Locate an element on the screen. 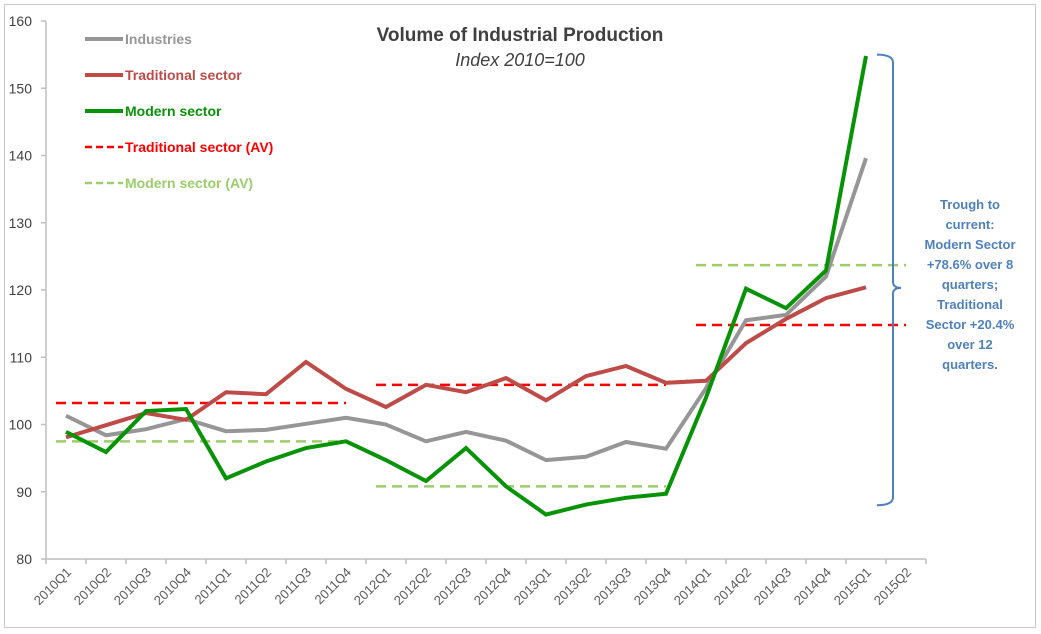 The height and width of the screenshot is (634, 1041). x-tick-label: 2012Q3 is located at coordinates (452, 586).